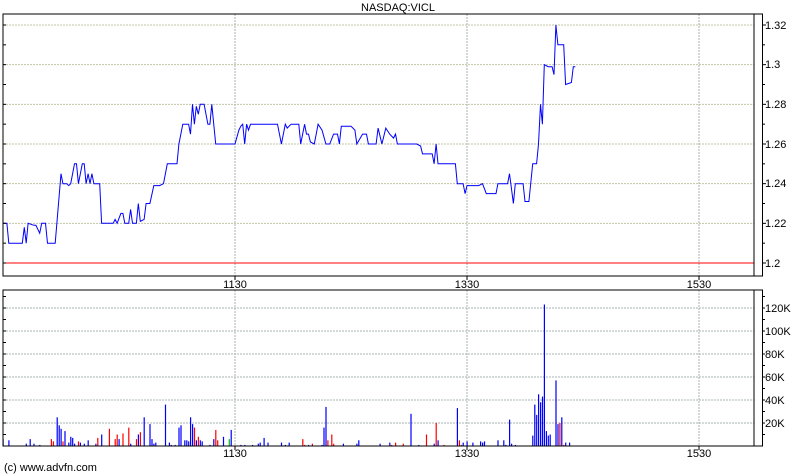  Describe the element at coordinates (775, 184) in the screenshot. I see `y-tick-label: 1.24` at that location.